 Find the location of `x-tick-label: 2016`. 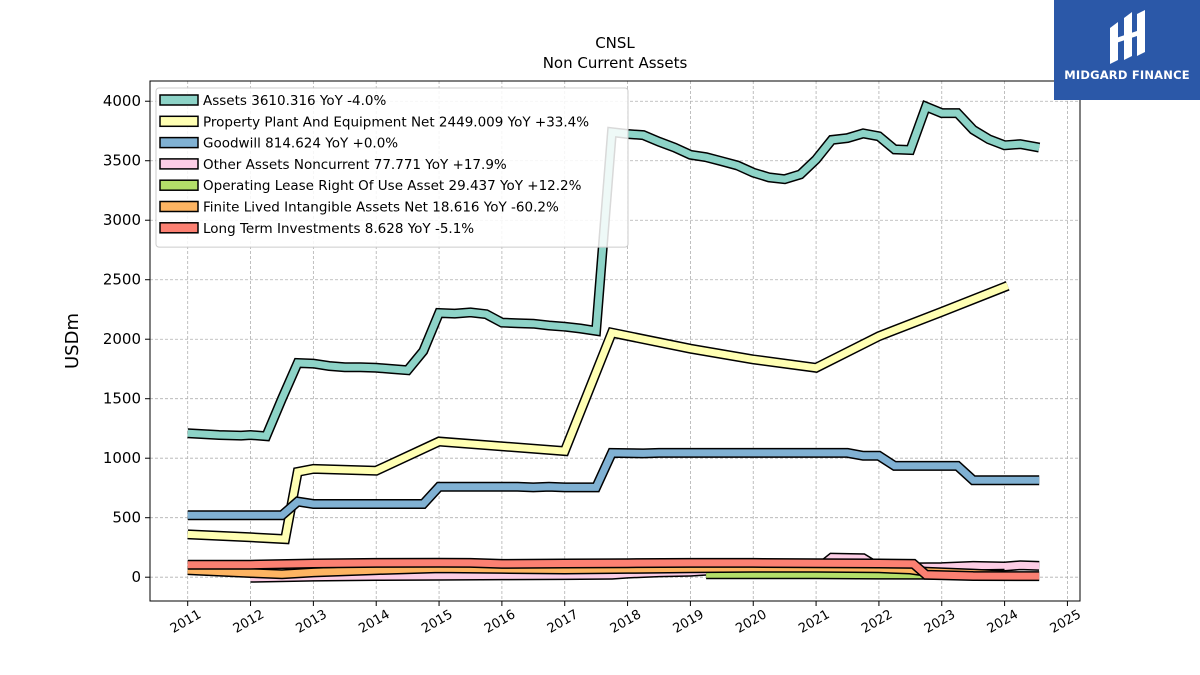

x-tick-label: 2016 is located at coordinates (500, 622).